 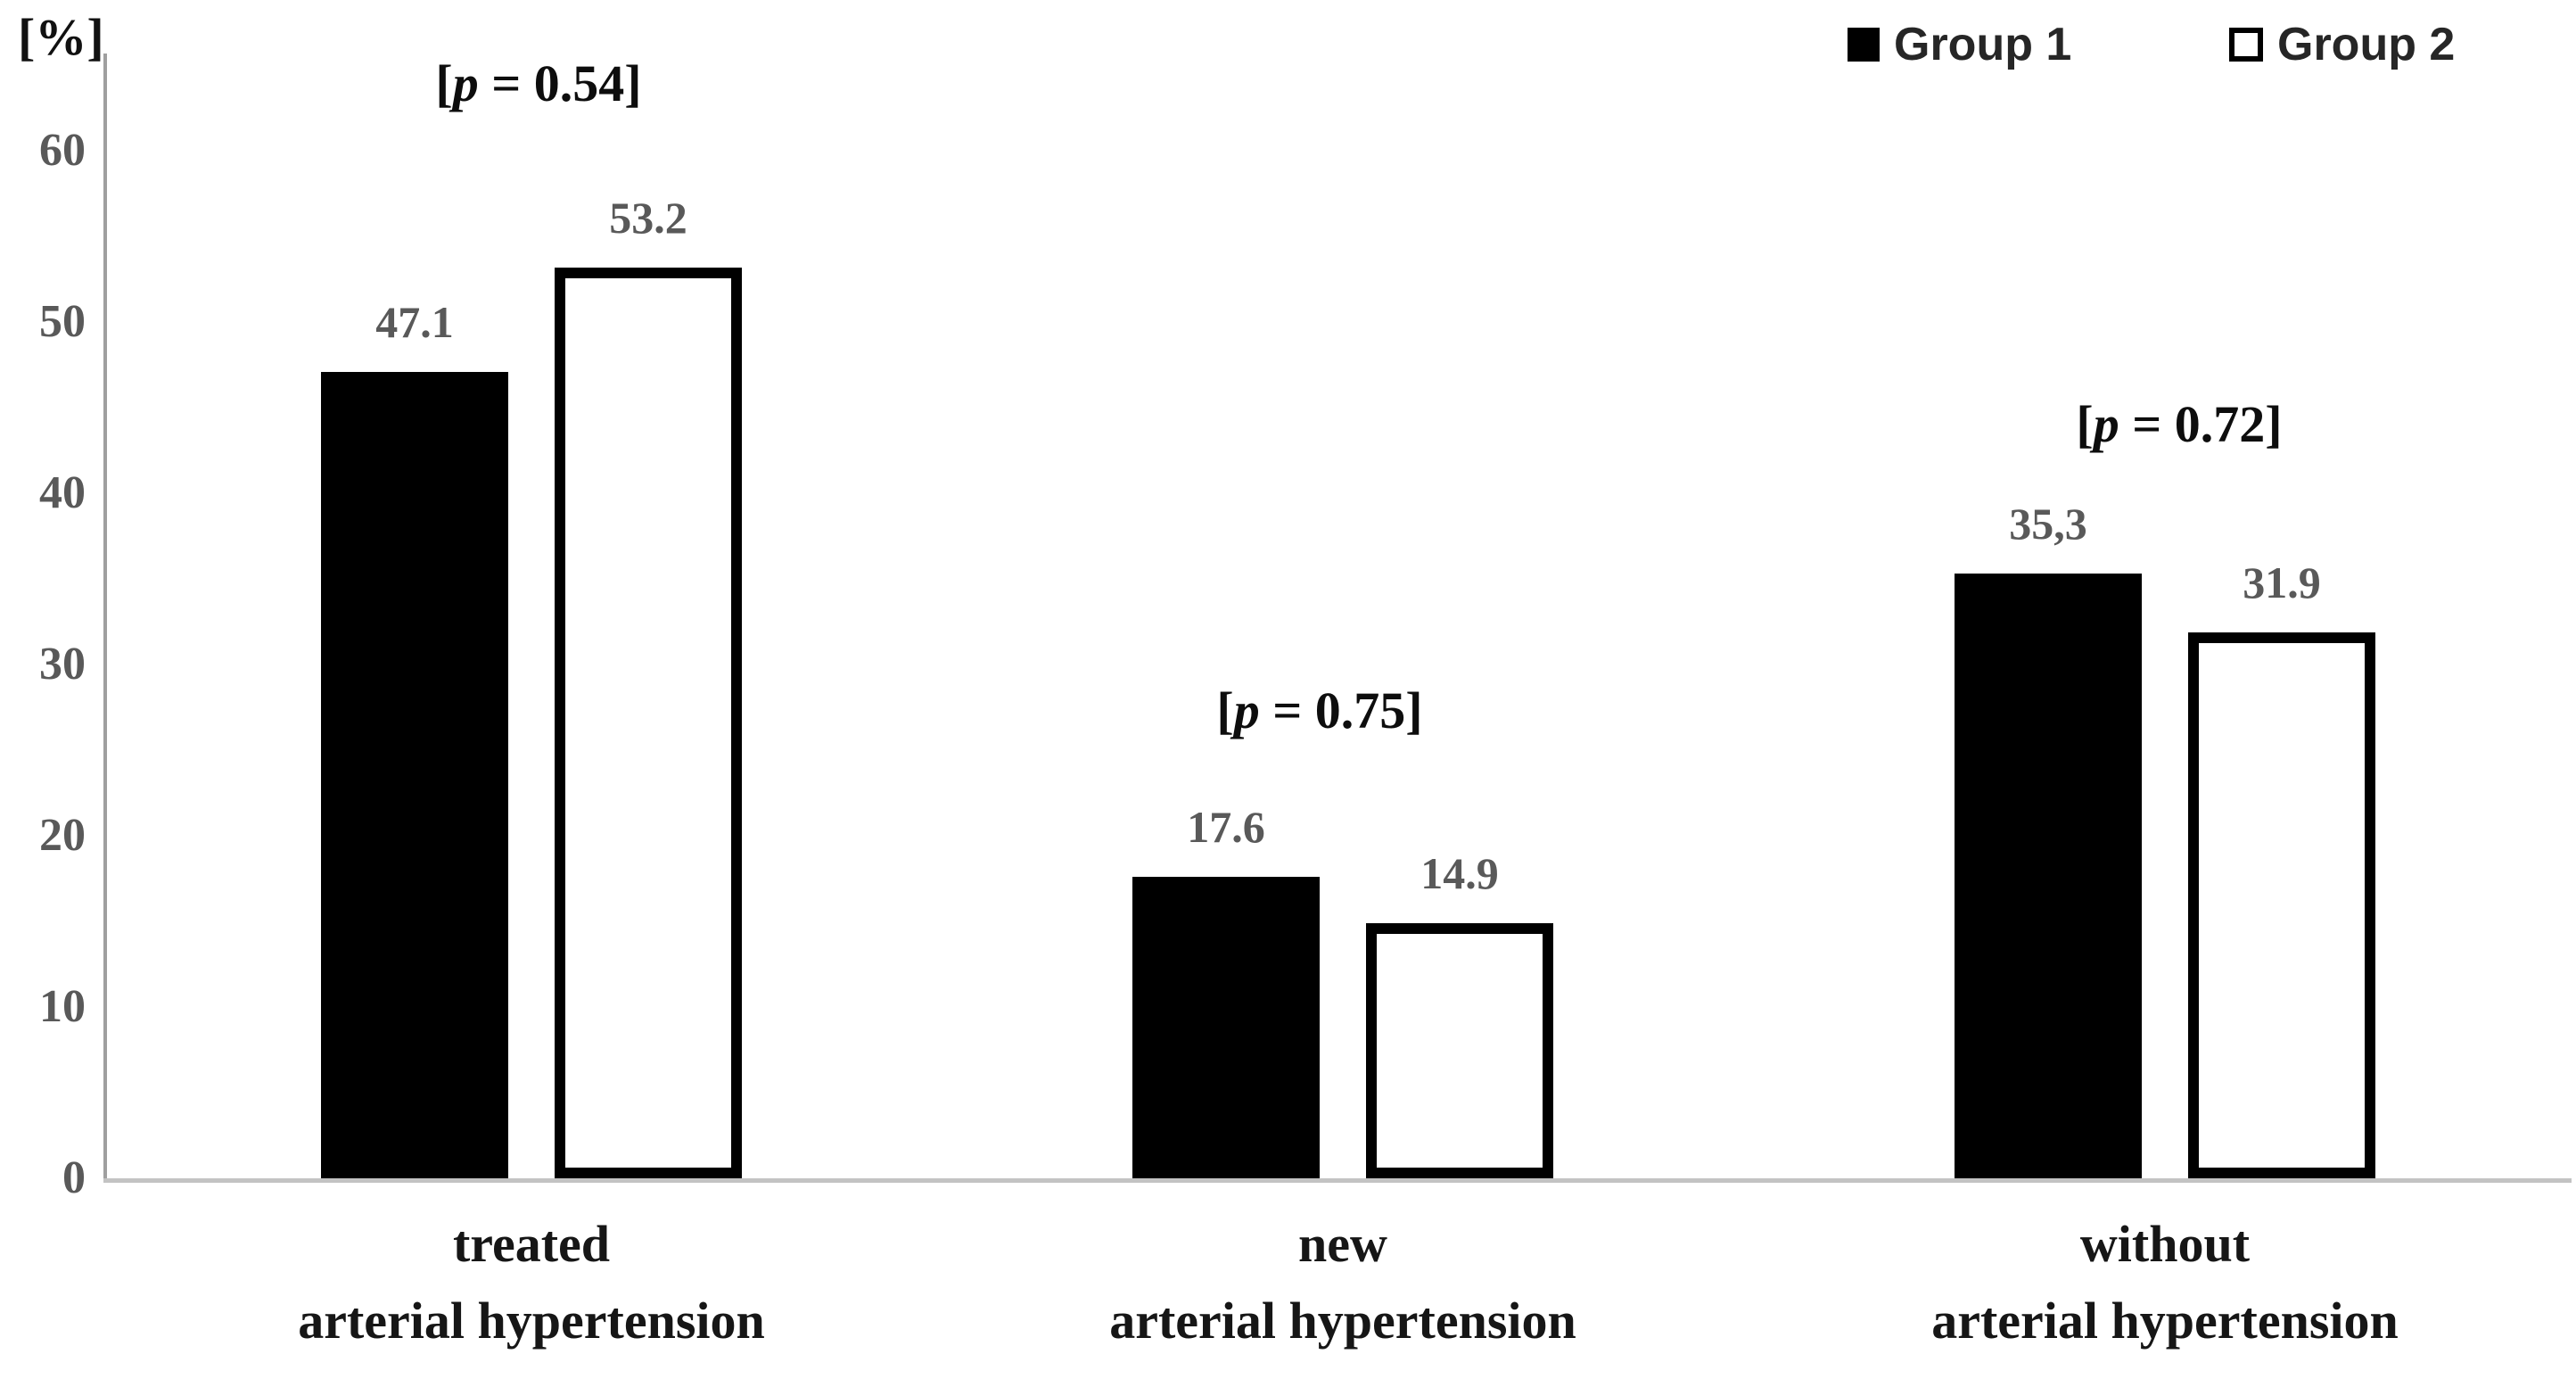 What do you see at coordinates (62, 835) in the screenshot?
I see `y-tick-label: 20` at bounding box center [62, 835].